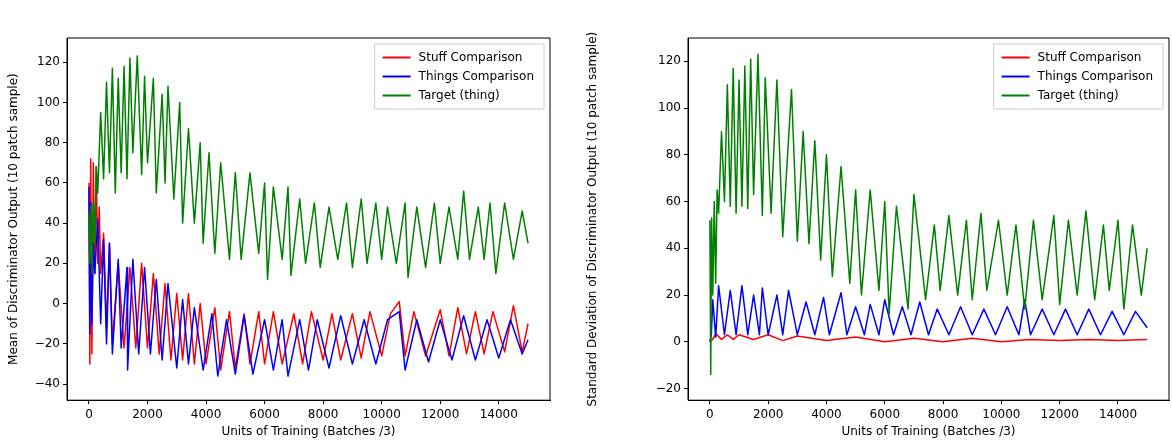  I want to click on y-tick-label: −40, so click(47, 383).